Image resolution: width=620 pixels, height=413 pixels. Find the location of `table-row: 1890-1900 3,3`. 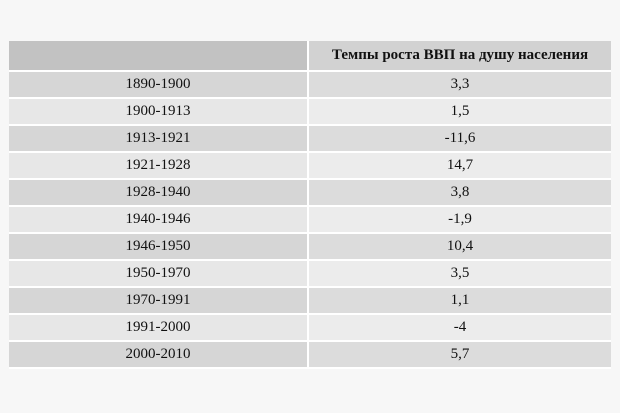

table-row: 1890-1900 3,3 is located at coordinates (310, 85).